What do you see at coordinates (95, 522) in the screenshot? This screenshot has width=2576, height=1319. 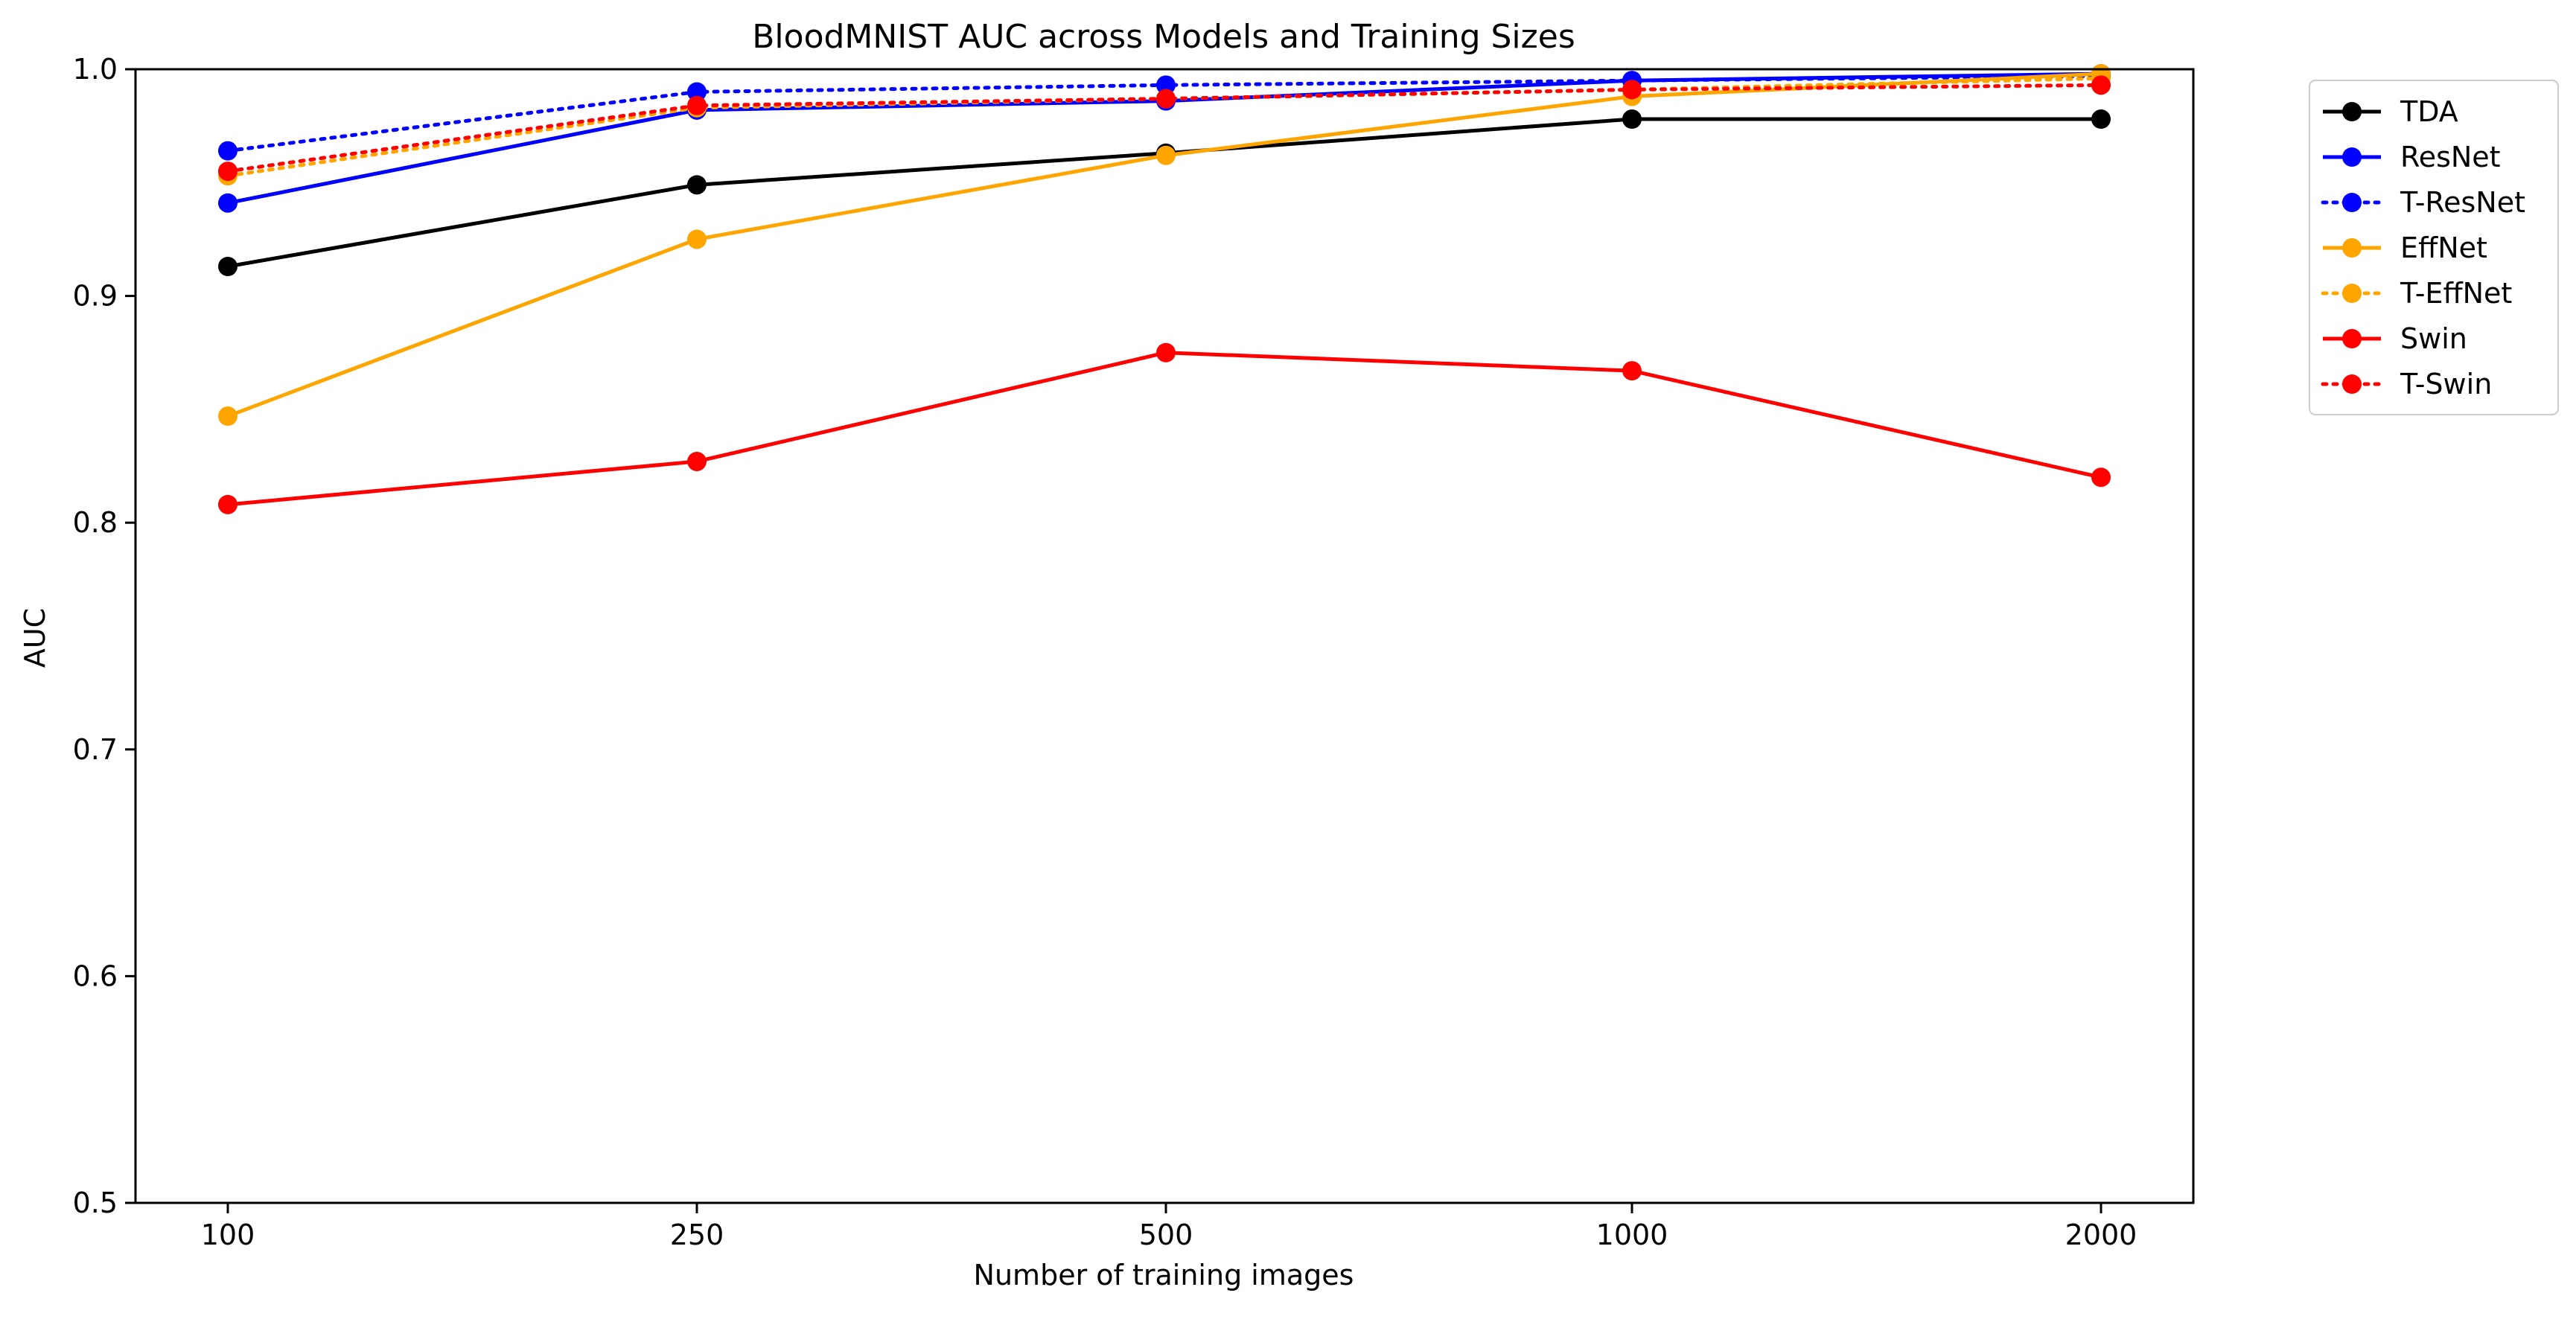 I see `y-tick-label: 0.8` at bounding box center [95, 522].